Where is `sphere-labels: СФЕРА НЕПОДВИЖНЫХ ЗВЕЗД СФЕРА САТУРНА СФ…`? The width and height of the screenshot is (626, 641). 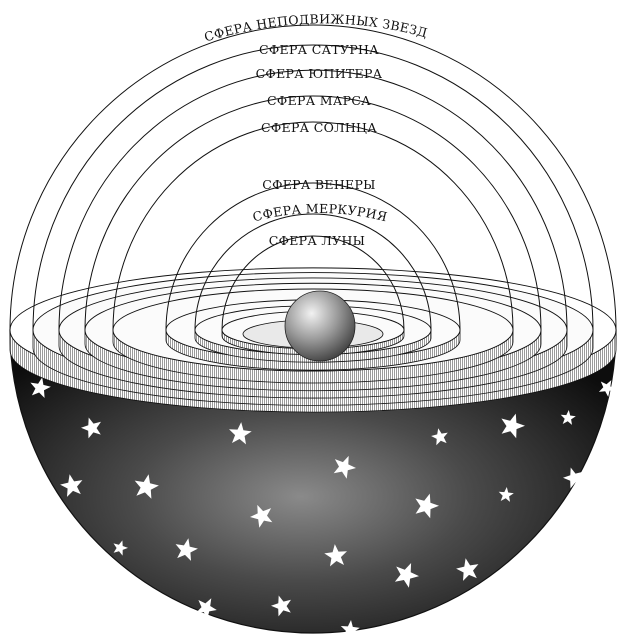
sphere-labels: СФЕРА НЕПОДВИЖНЫХ ЗВЕЗД СФЕРА САТУРНА СФ… is located at coordinates (315, 129).